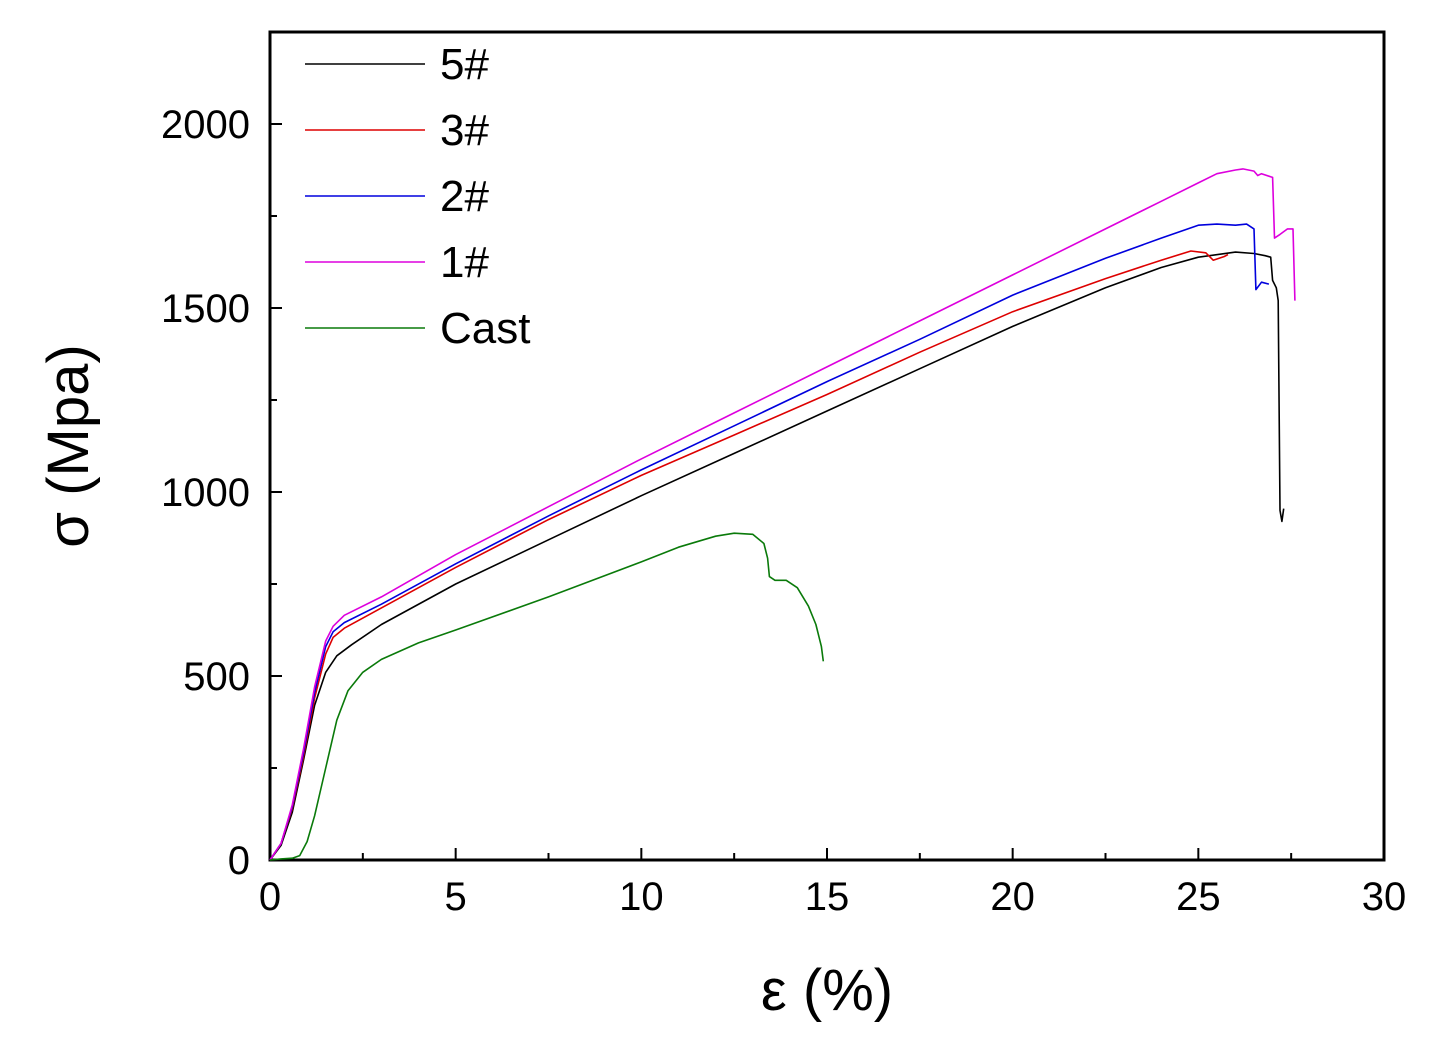  I want to click on x-tick-label: 0, so click(270, 897).